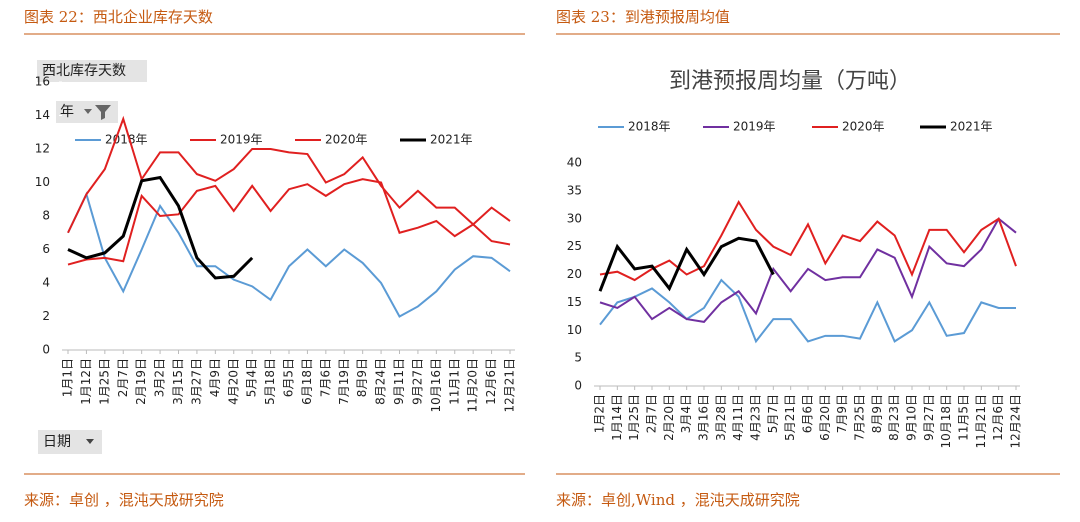 The image size is (1080, 522). What do you see at coordinates (46, 216) in the screenshot?
I see `y-tick-label: 8` at bounding box center [46, 216].